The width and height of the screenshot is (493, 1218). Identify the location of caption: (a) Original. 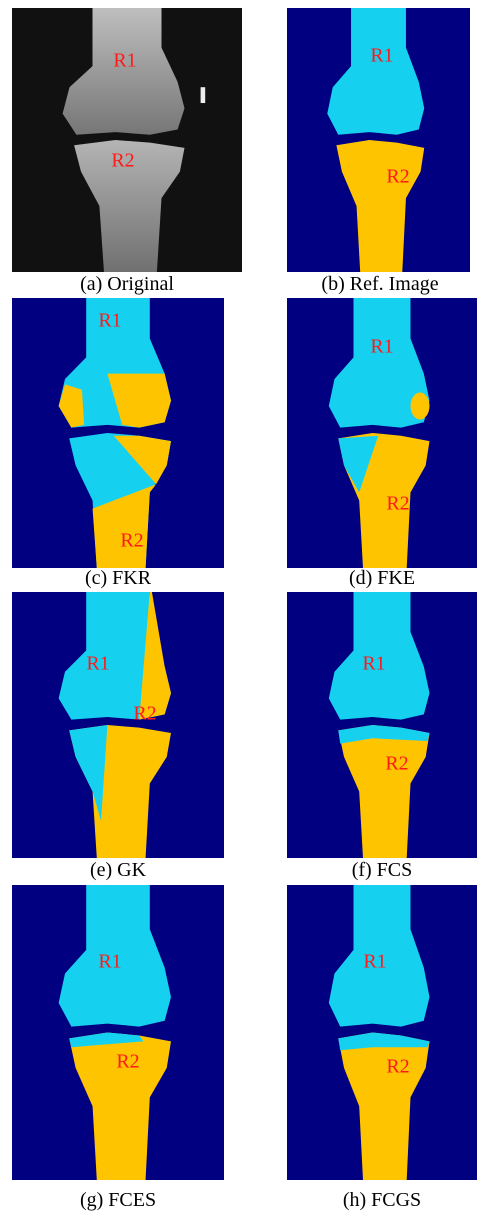
(127, 284).